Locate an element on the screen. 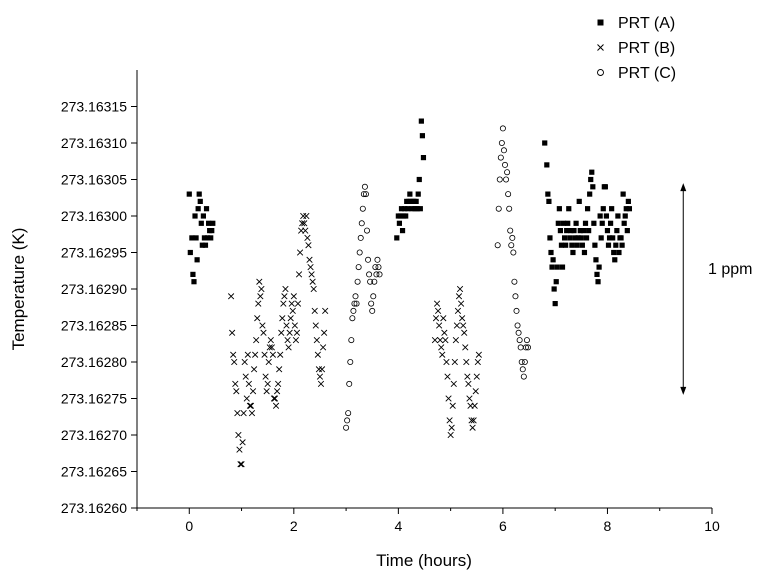 The height and width of the screenshot is (573, 769). y-tick-label: 273.16300 is located at coordinates (94, 216).